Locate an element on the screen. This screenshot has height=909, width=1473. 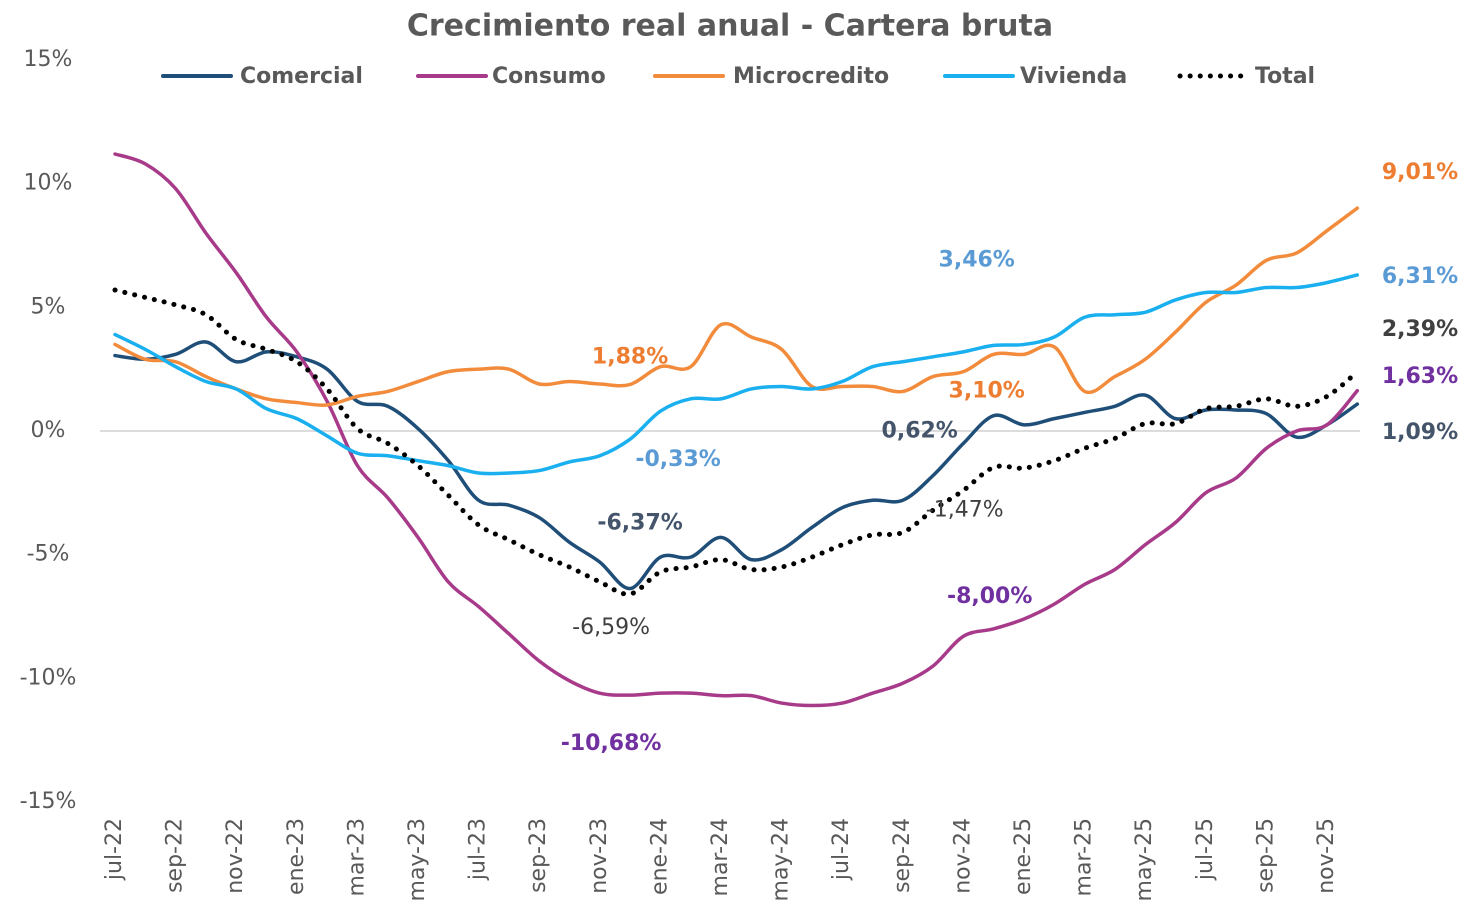
chart-title: Crecimiento real anual - Cartera bruta is located at coordinates (730, 26).